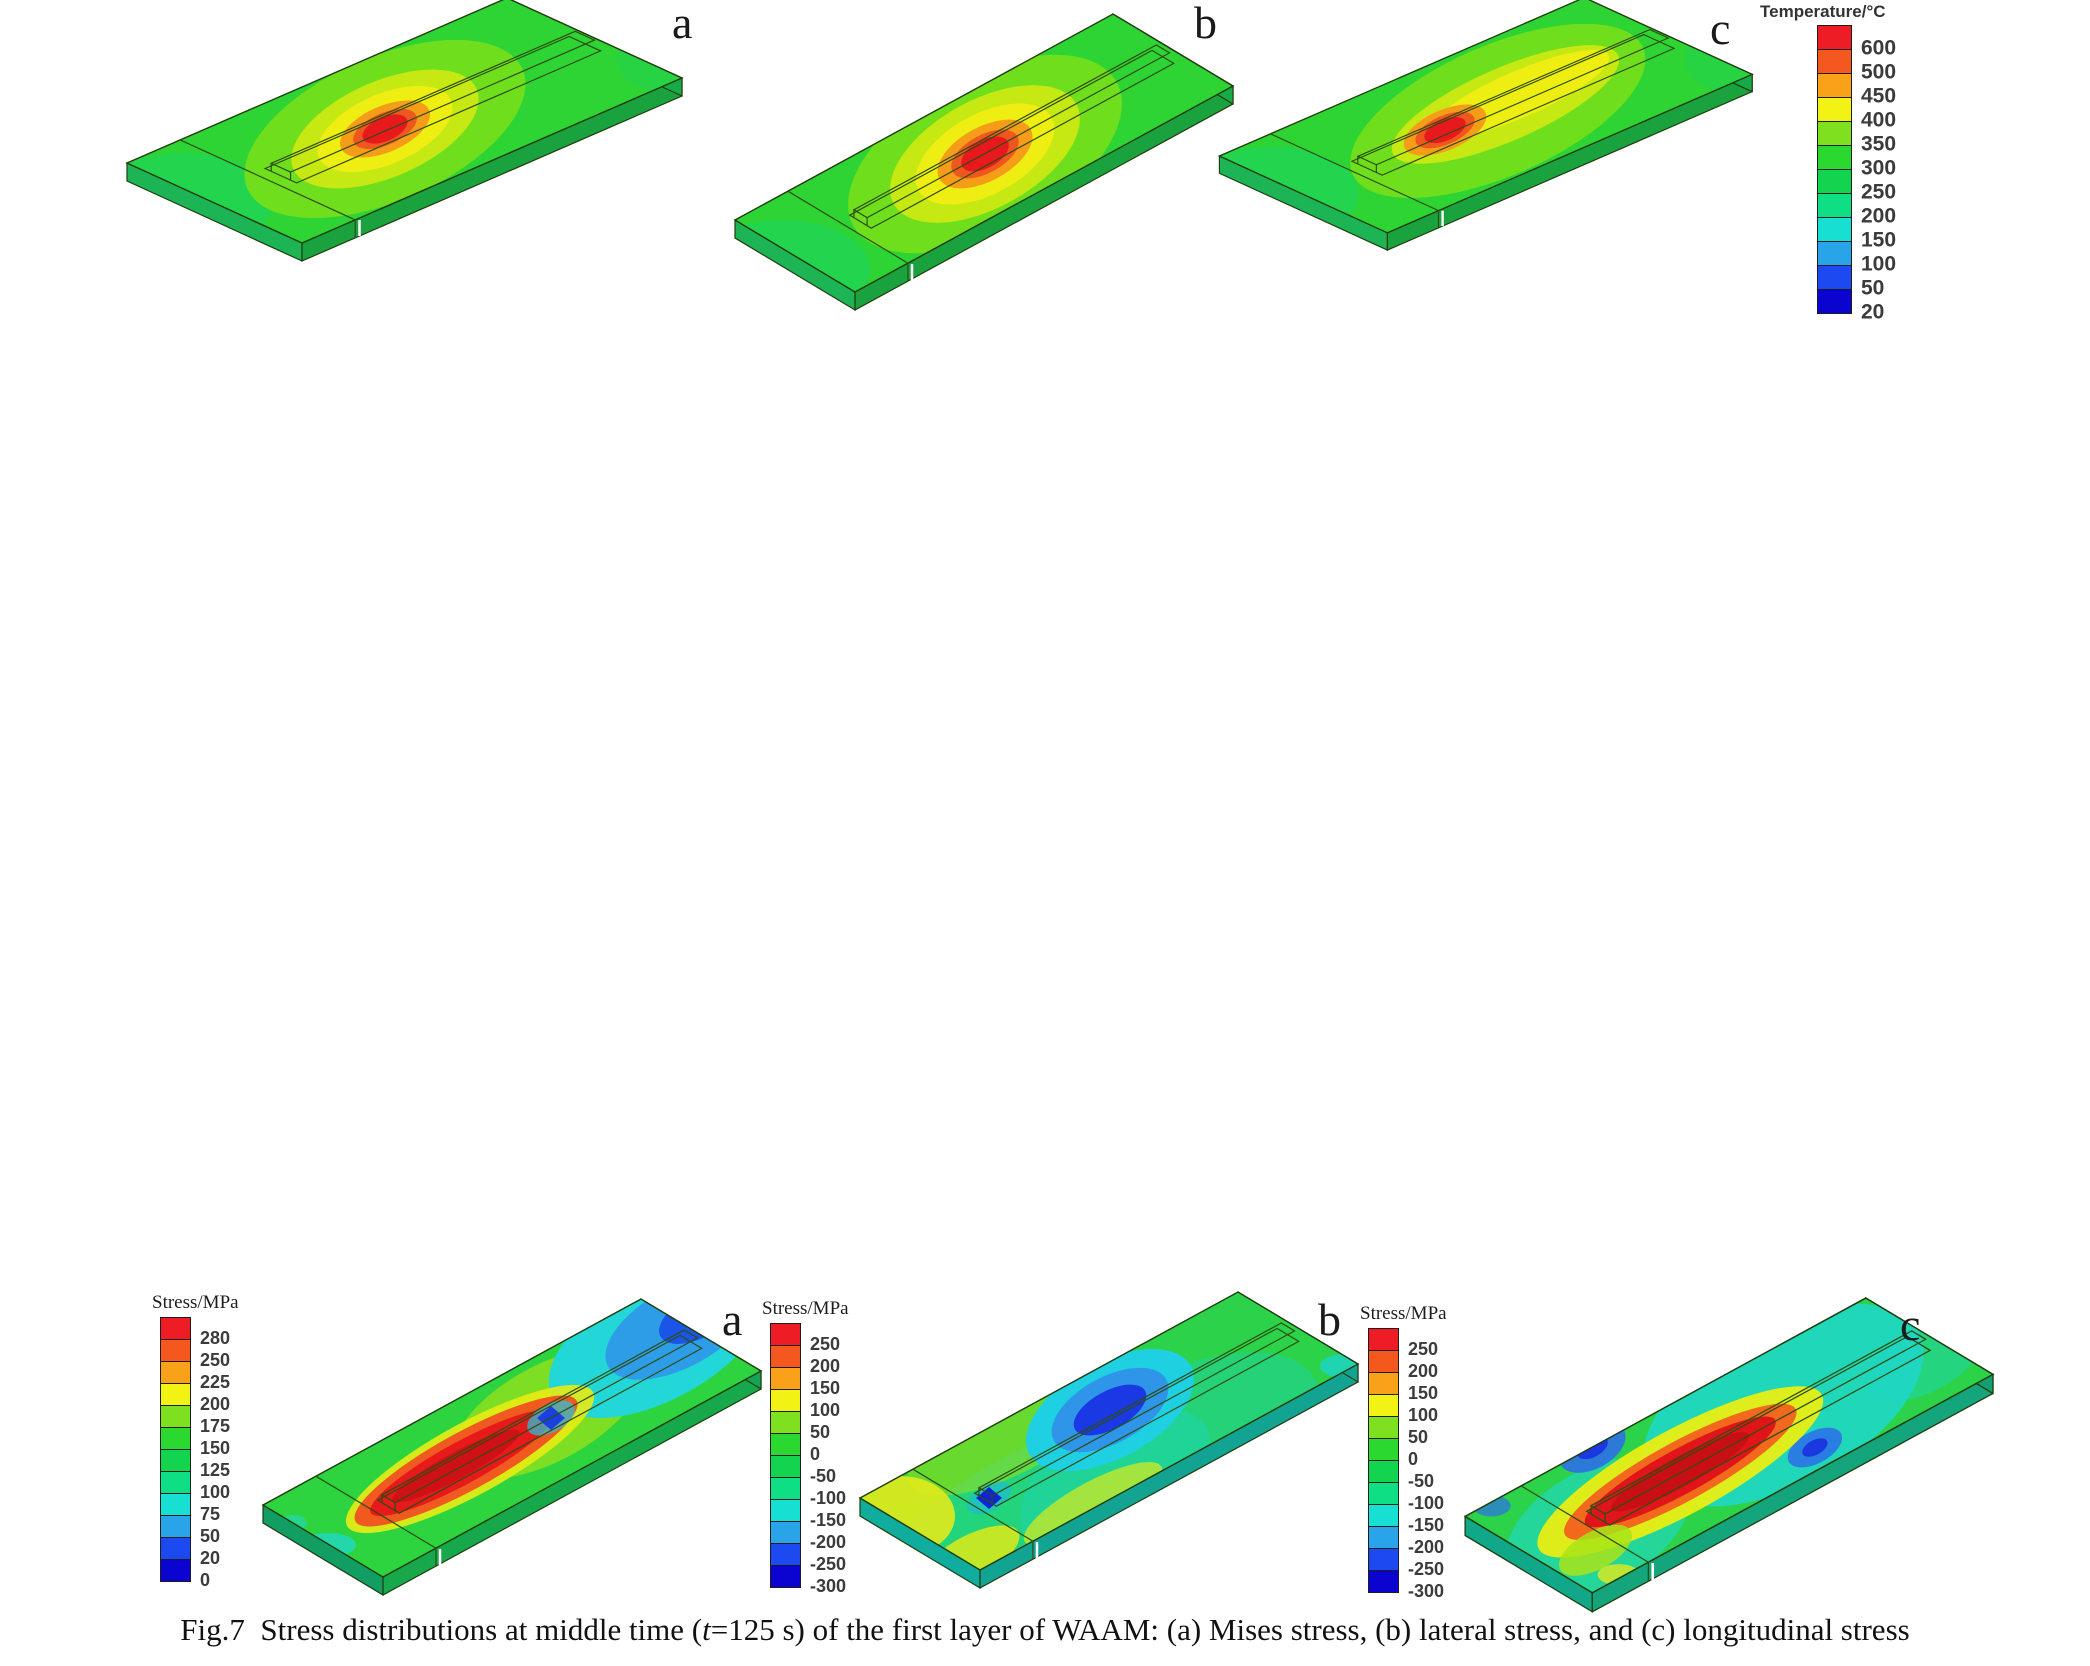 This screenshot has height=1666, width=2090. What do you see at coordinates (210, 1514) in the screenshot?
I see `legend-value: 75` at bounding box center [210, 1514].